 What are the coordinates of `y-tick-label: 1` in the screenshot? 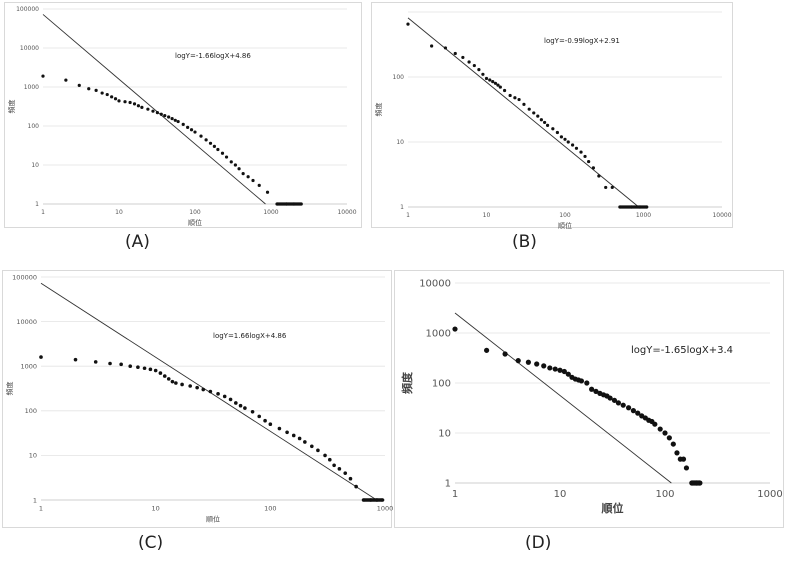 It's located at (448, 484).